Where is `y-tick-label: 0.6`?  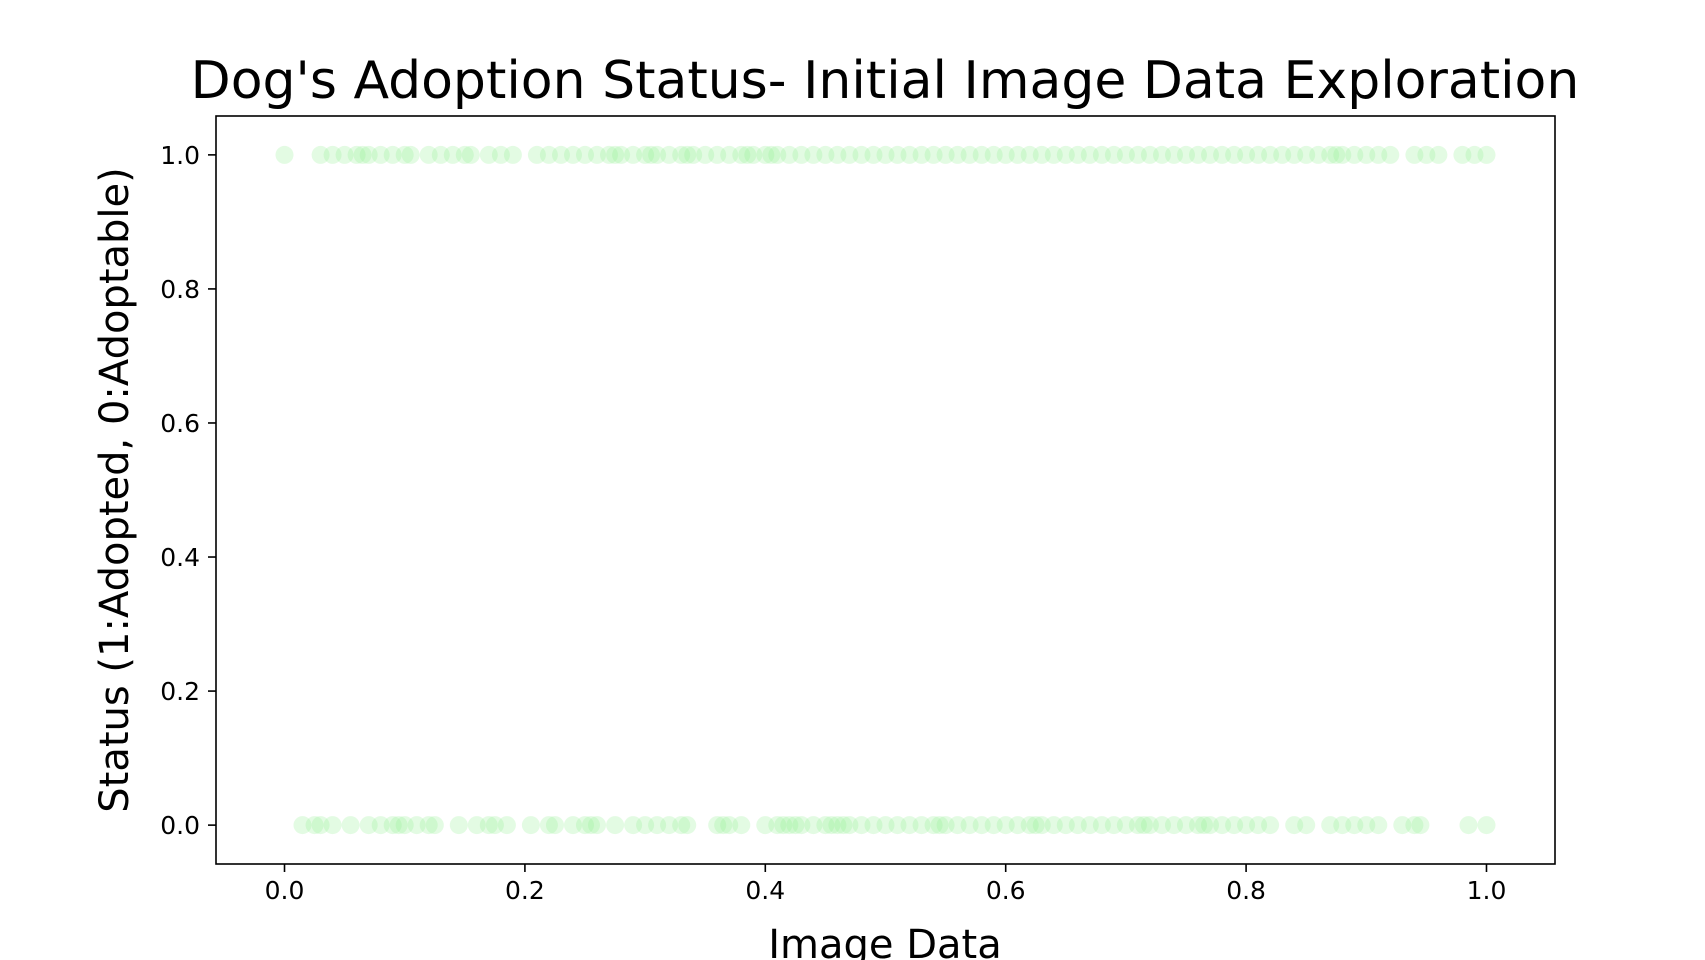 y-tick-label: 0.6 is located at coordinates (180, 423).